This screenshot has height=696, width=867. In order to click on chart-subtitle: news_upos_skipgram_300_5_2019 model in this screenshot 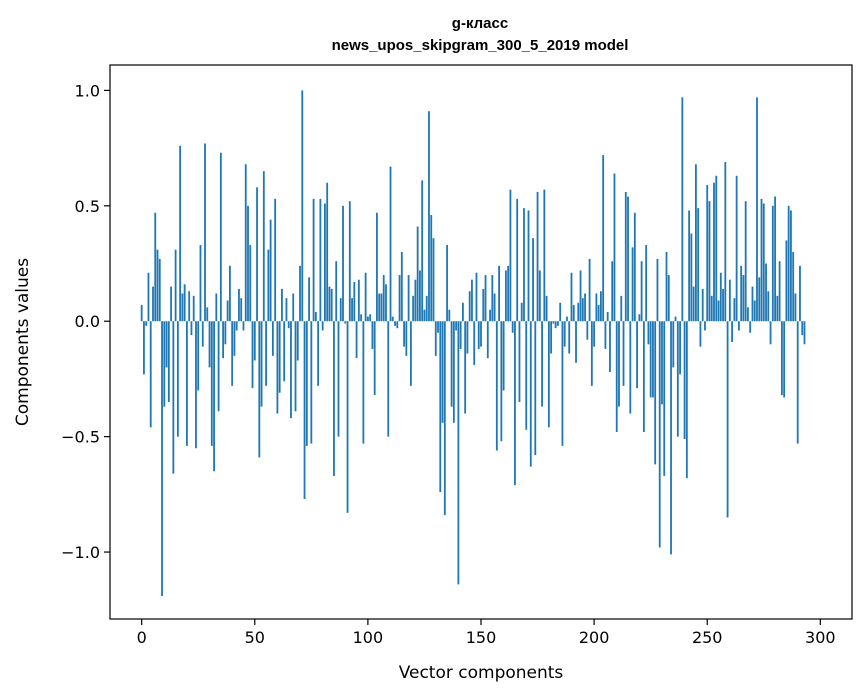, I will do `click(480, 45)`.